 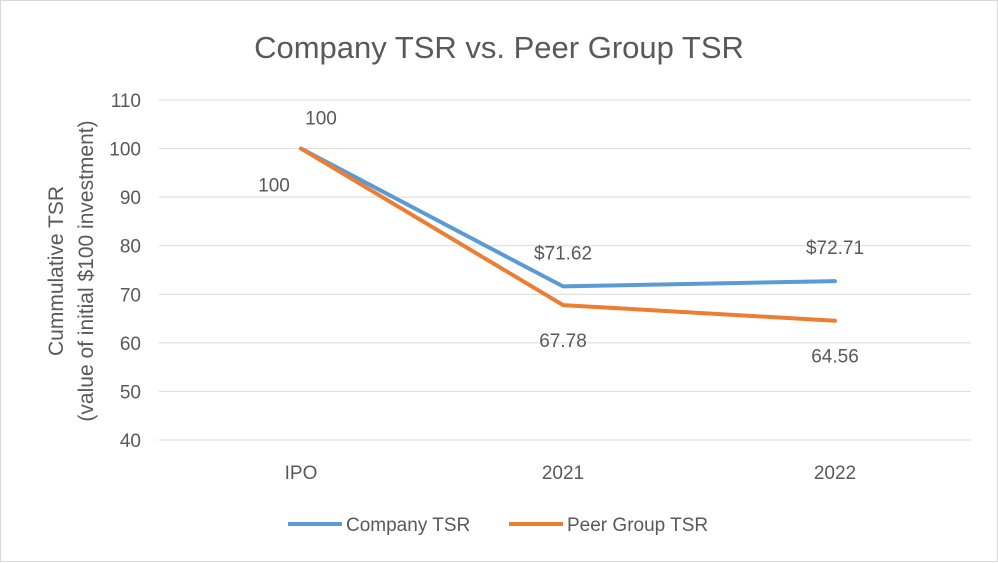 What do you see at coordinates (274, 186) in the screenshot?
I see `data-label-peer-group-tsr-ipo: 100` at bounding box center [274, 186].